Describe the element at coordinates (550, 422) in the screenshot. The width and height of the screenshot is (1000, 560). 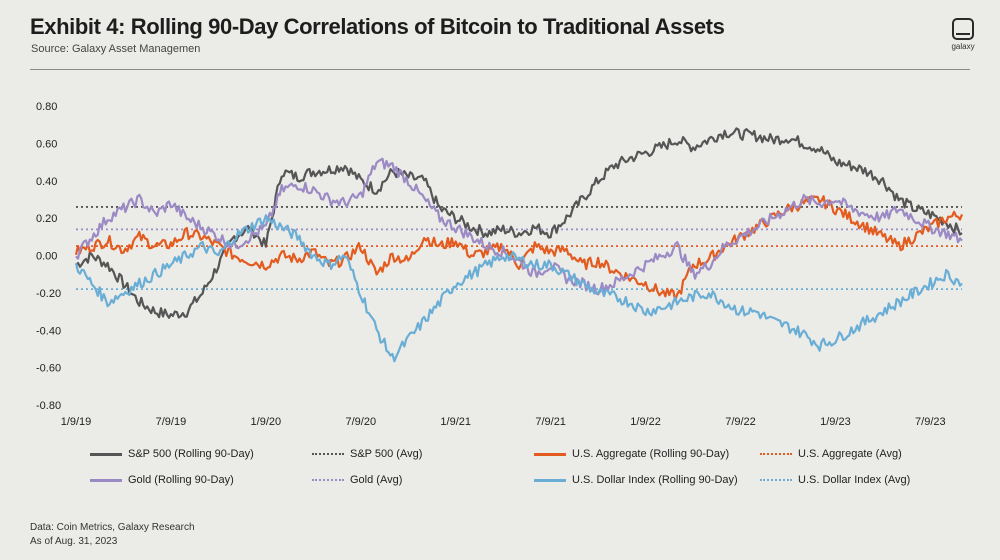
I see `x-tick-label: 7/9/21` at that location.